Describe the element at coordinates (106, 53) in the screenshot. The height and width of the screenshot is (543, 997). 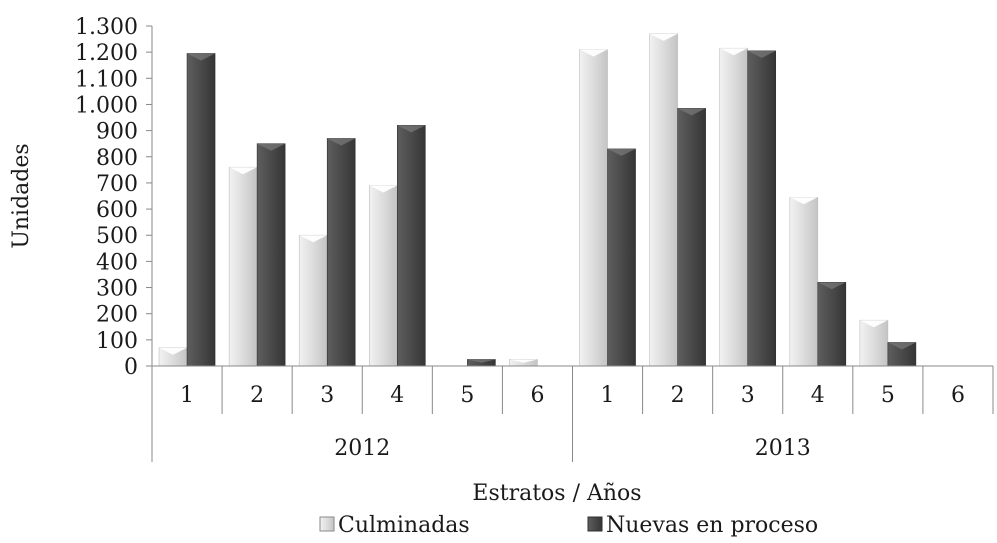
I see `y-tick-label: 1.200` at that location.